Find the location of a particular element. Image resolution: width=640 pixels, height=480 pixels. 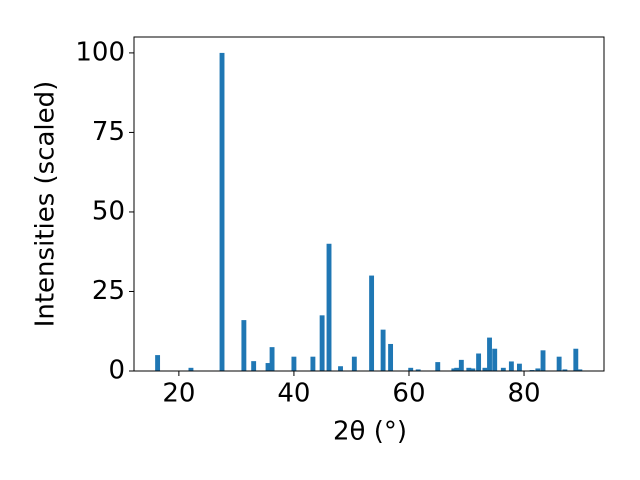

y-tick-label: 25 is located at coordinates (108, 291).